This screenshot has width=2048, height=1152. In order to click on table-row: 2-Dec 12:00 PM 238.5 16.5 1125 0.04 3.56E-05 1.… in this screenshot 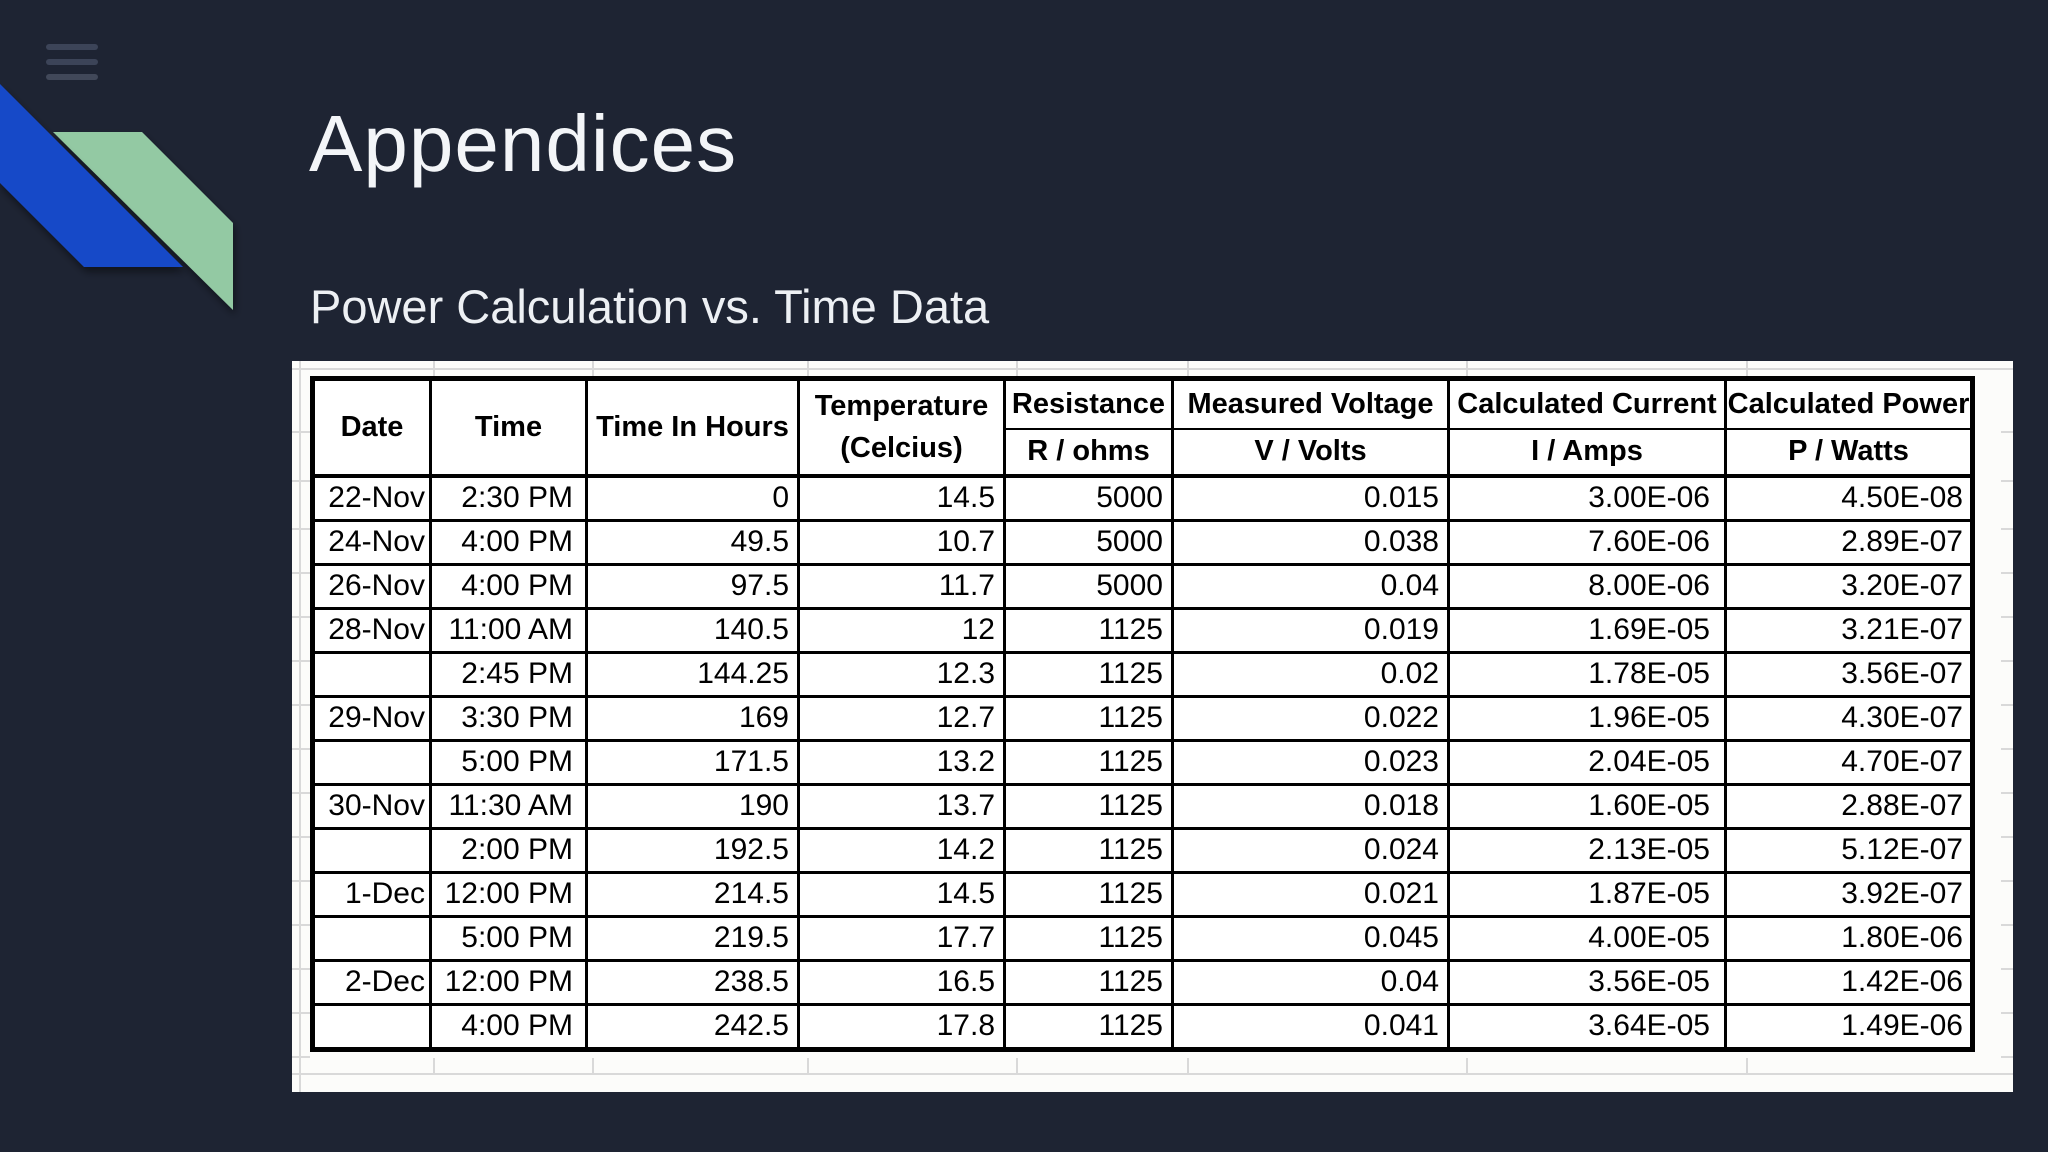, I will do `click(1142, 982)`.